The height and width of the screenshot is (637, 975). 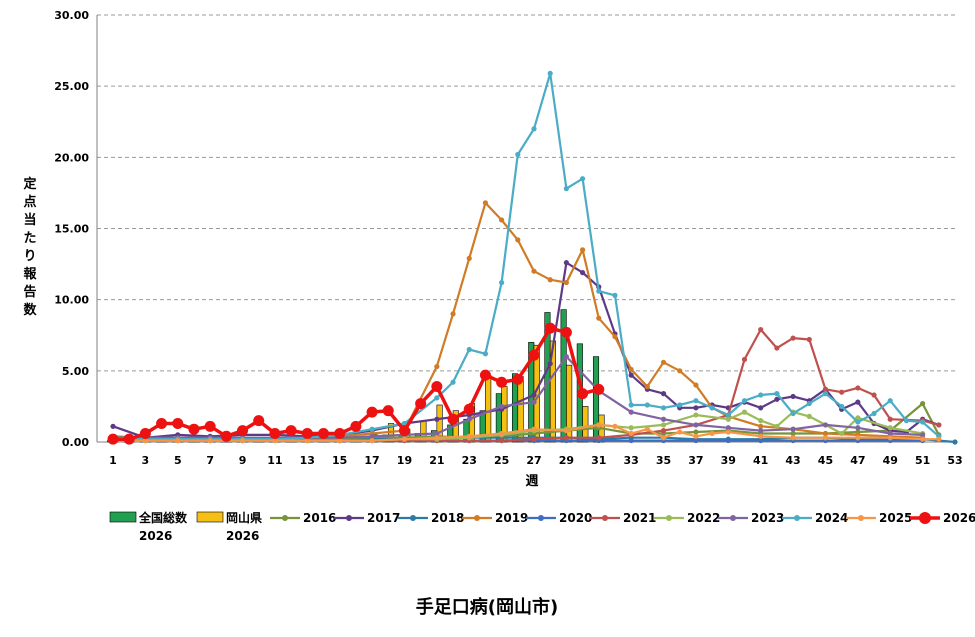 I want to click on x-tick-label: 23, so click(x=469, y=460).